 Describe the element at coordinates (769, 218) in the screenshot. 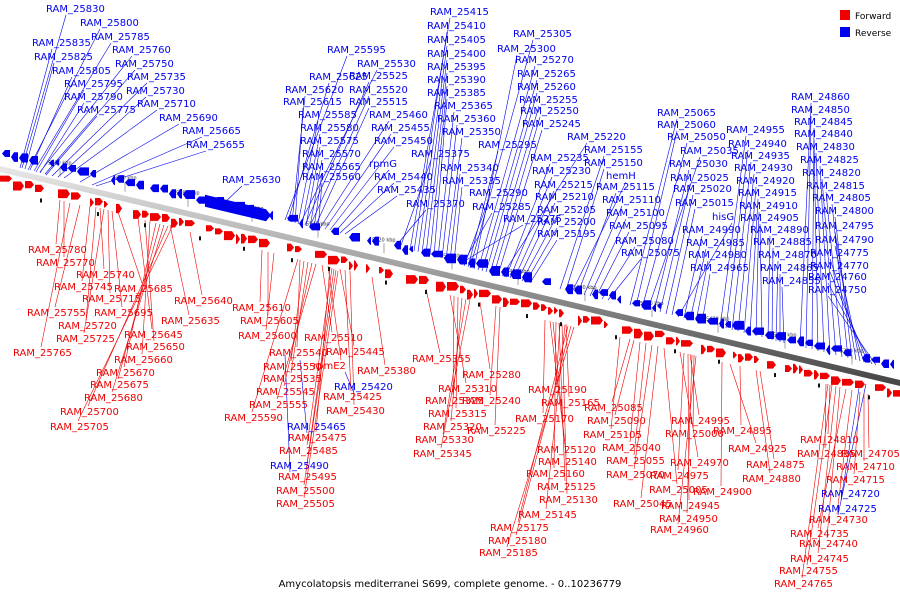

I see `reverse-gene-label: RAM_24905` at that location.